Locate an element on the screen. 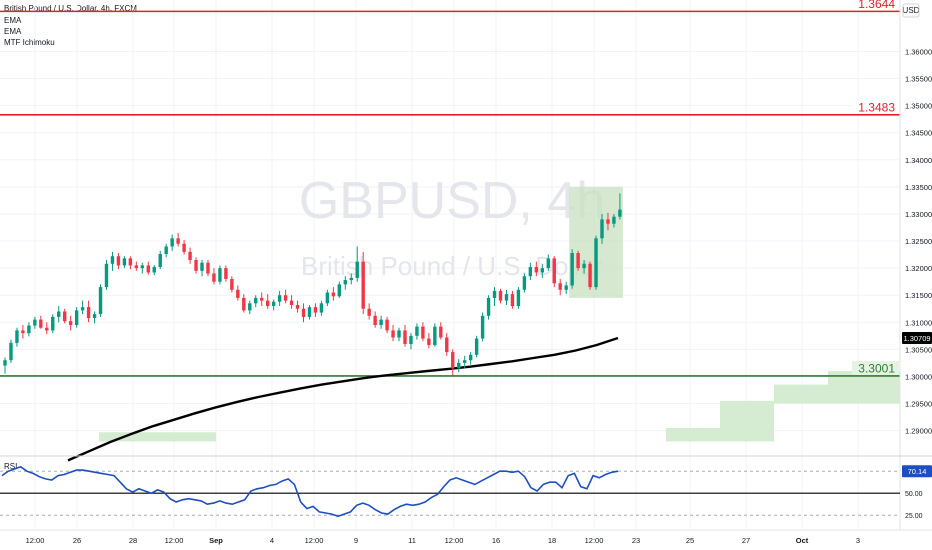 The image size is (932, 550). currency-button is located at coordinates (911, 10).